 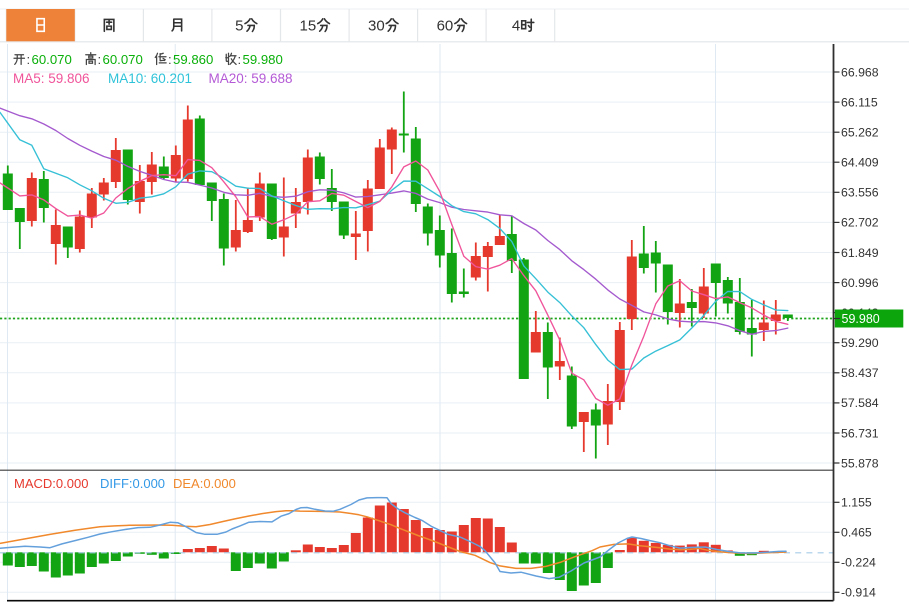 What do you see at coordinates (860, 373) in the screenshot?
I see `svg-text: 58.437` at bounding box center [860, 373].